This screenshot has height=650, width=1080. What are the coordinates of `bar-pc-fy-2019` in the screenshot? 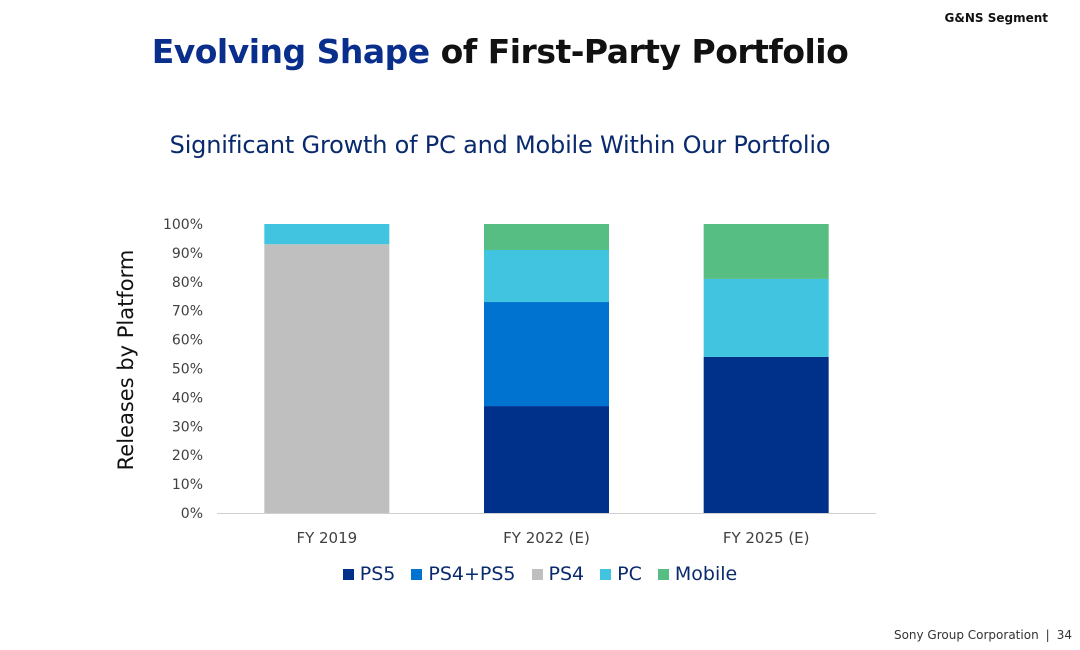 It's located at (327, 234).